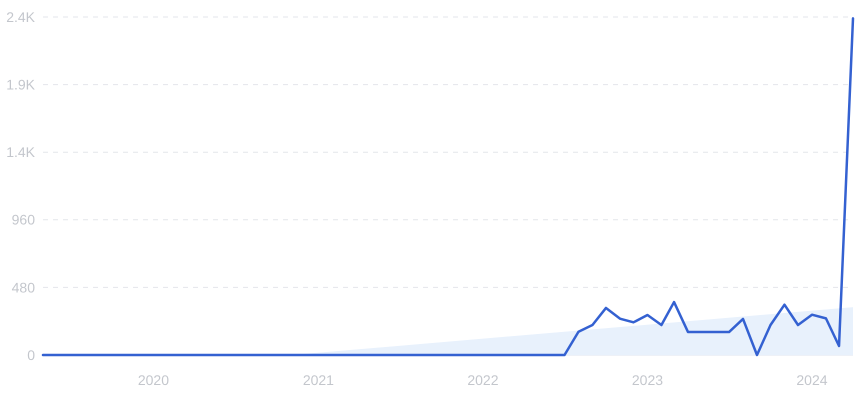 This screenshot has width=862, height=397. What do you see at coordinates (812, 380) in the screenshot?
I see `x-tick-label: 2024` at bounding box center [812, 380].